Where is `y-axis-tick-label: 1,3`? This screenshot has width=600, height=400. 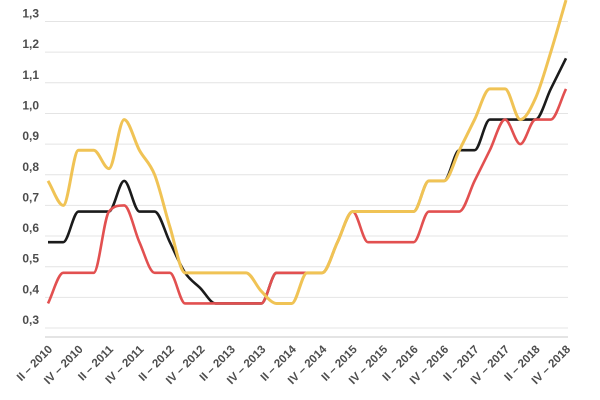
y-axis-tick-label: 1,3 is located at coordinates (30, 14).